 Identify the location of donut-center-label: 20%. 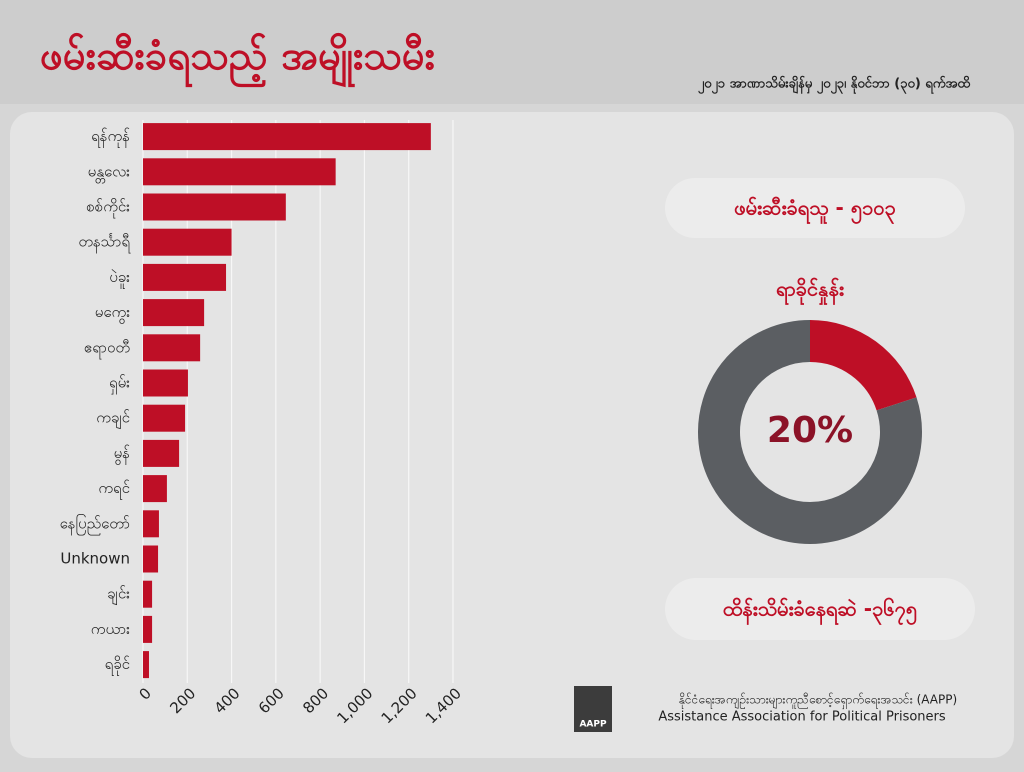
(810, 430).